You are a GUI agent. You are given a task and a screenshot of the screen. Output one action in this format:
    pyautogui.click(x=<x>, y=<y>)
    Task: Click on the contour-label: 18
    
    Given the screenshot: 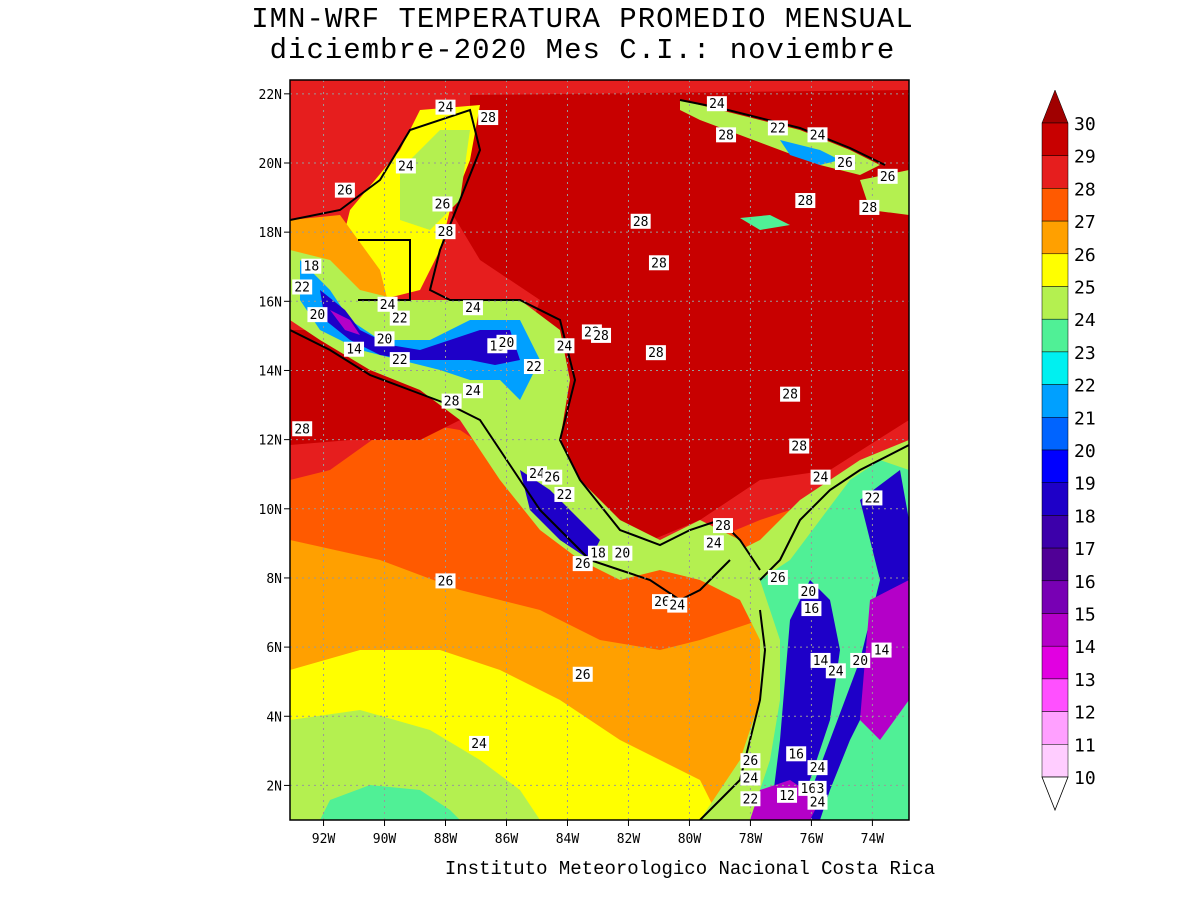 What is the action you would take?
    pyautogui.click(x=311, y=266)
    